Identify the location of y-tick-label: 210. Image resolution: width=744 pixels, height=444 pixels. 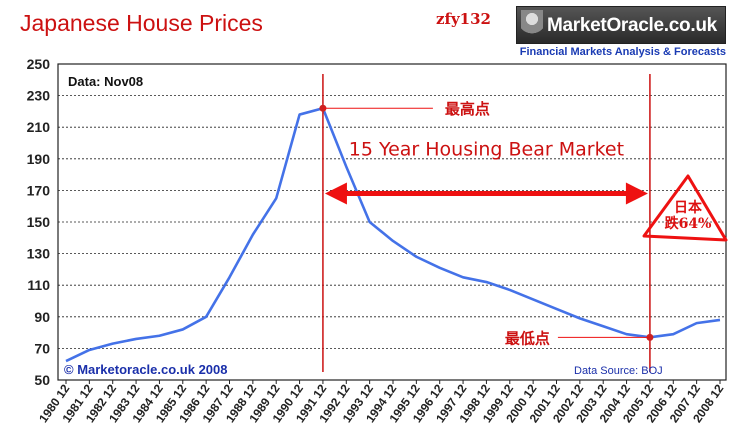
(39, 127).